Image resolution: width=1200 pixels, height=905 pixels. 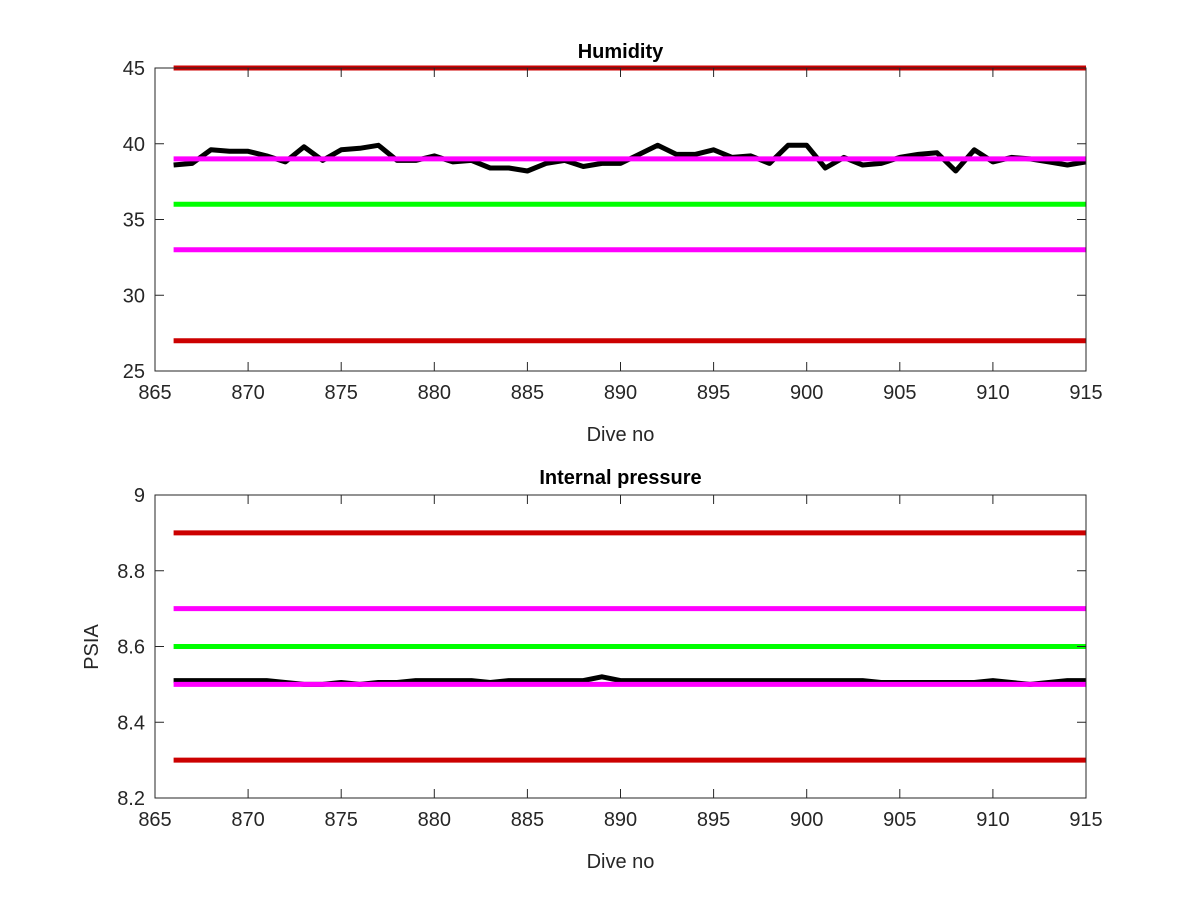 What do you see at coordinates (131, 572) in the screenshot?
I see `internal-pressure-y-tick-label: 8.8` at bounding box center [131, 572].